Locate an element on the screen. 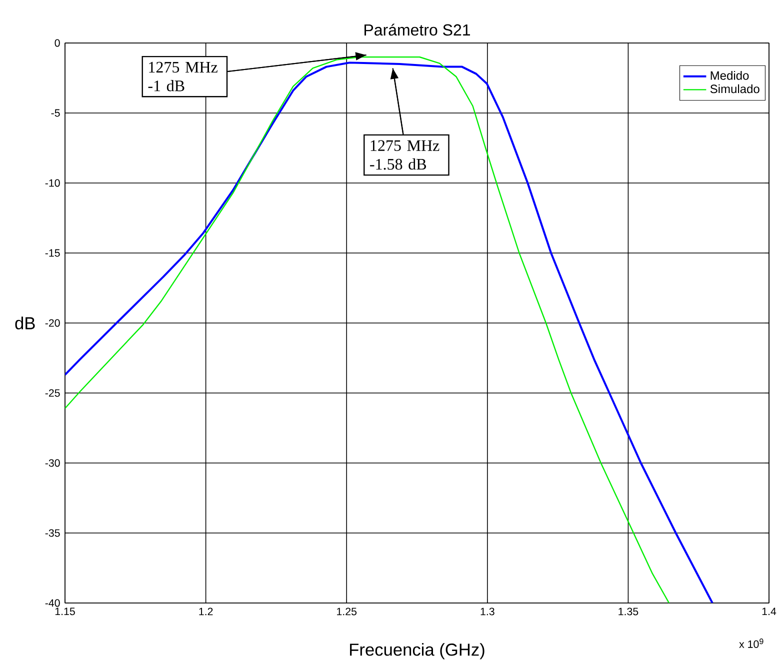 The height and width of the screenshot is (672, 781). x-tick-label: 1.25 is located at coordinates (347, 612).